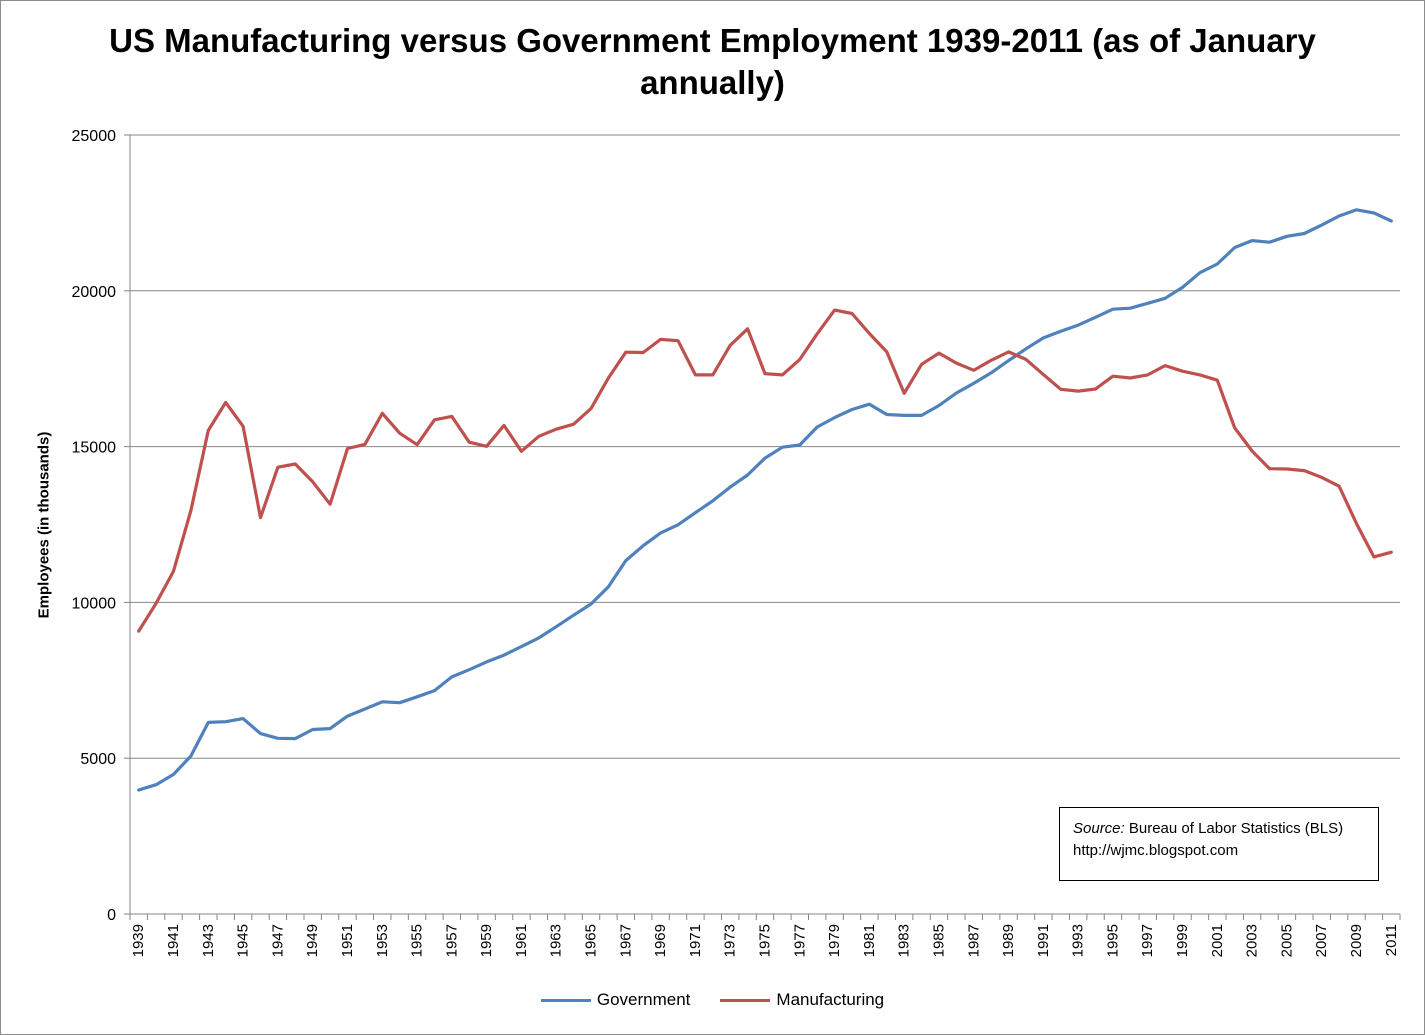 Image resolution: width=1425 pixels, height=1035 pixels. I want to click on x-tick-label: 1979, so click(834, 940).